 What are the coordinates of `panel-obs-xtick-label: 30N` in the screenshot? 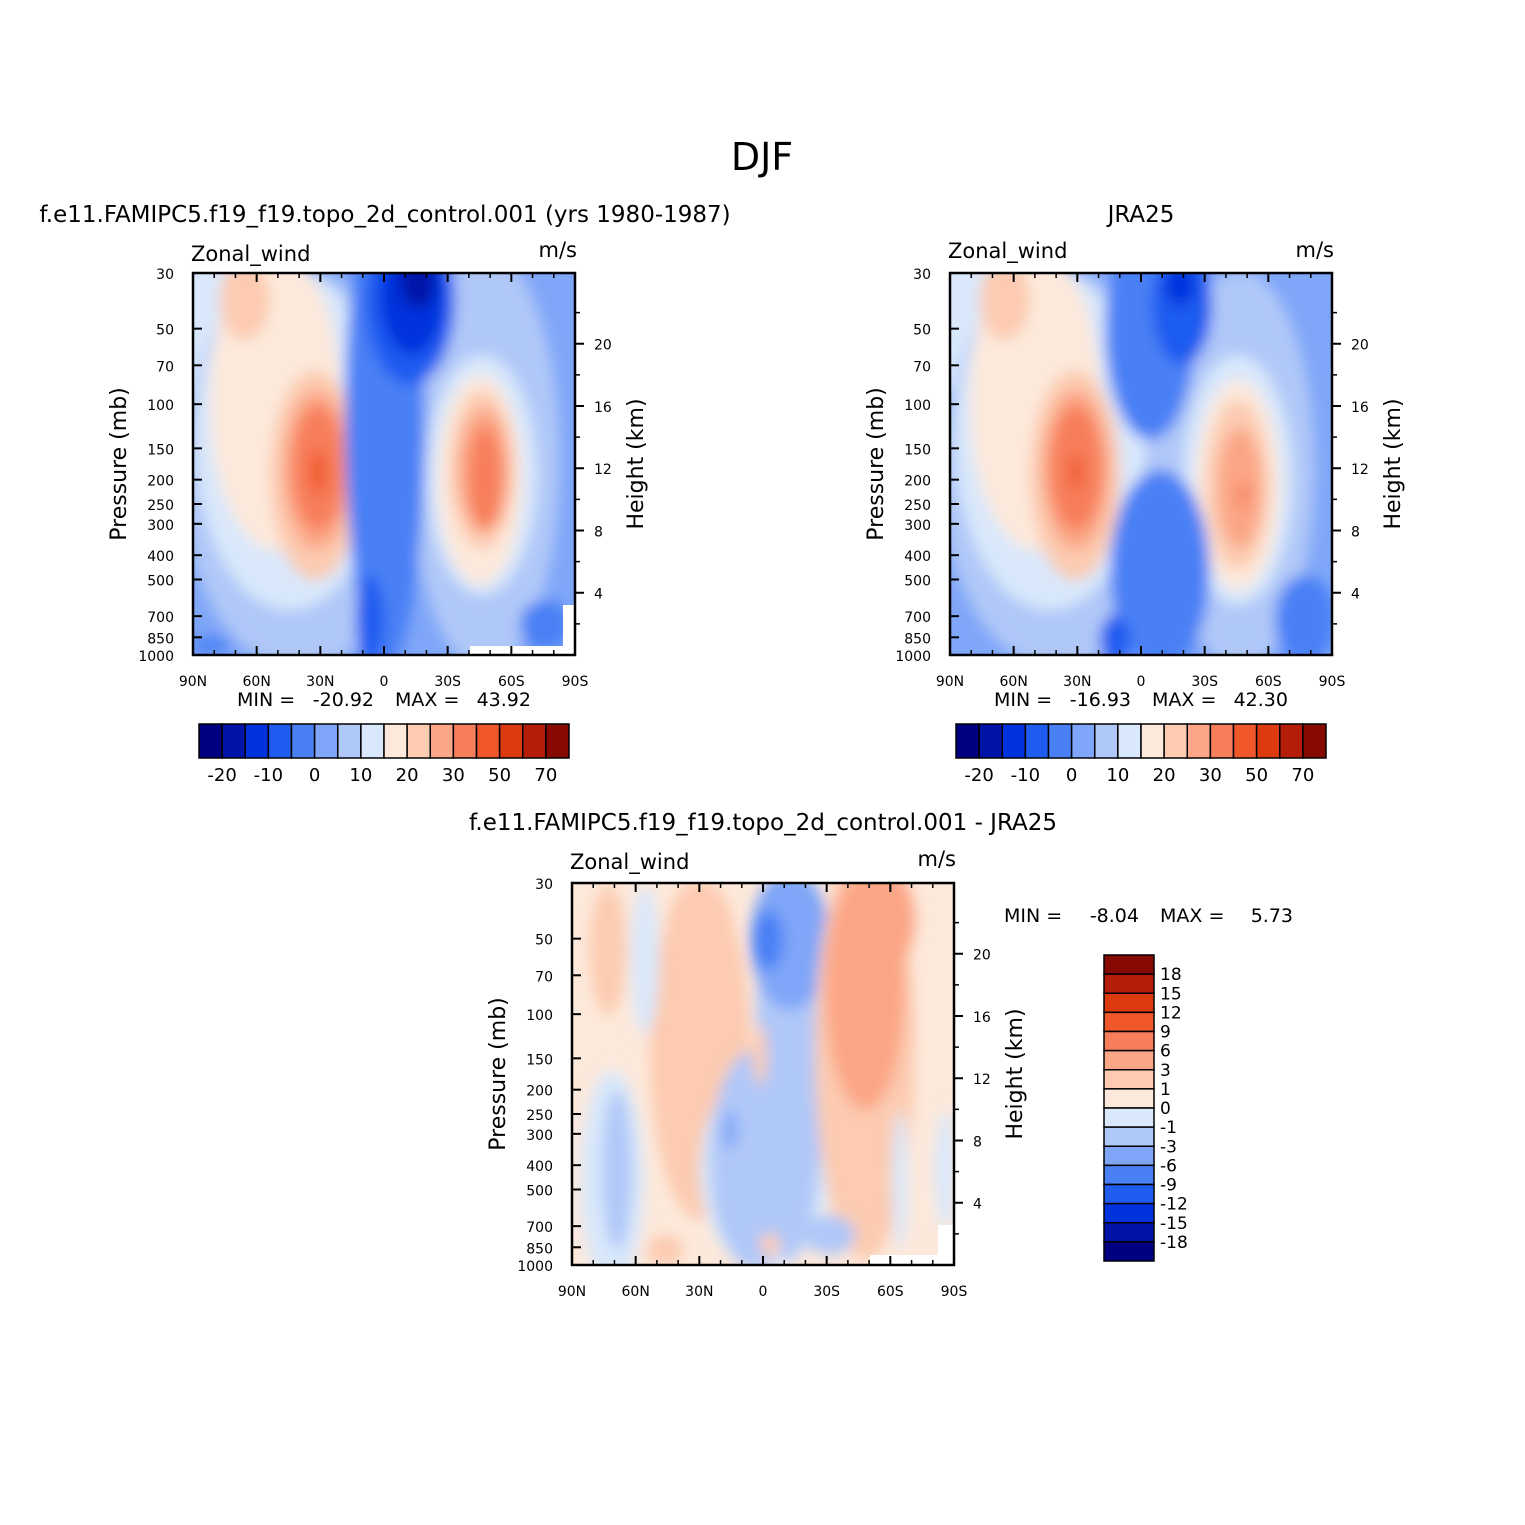 It's located at (1077, 682).